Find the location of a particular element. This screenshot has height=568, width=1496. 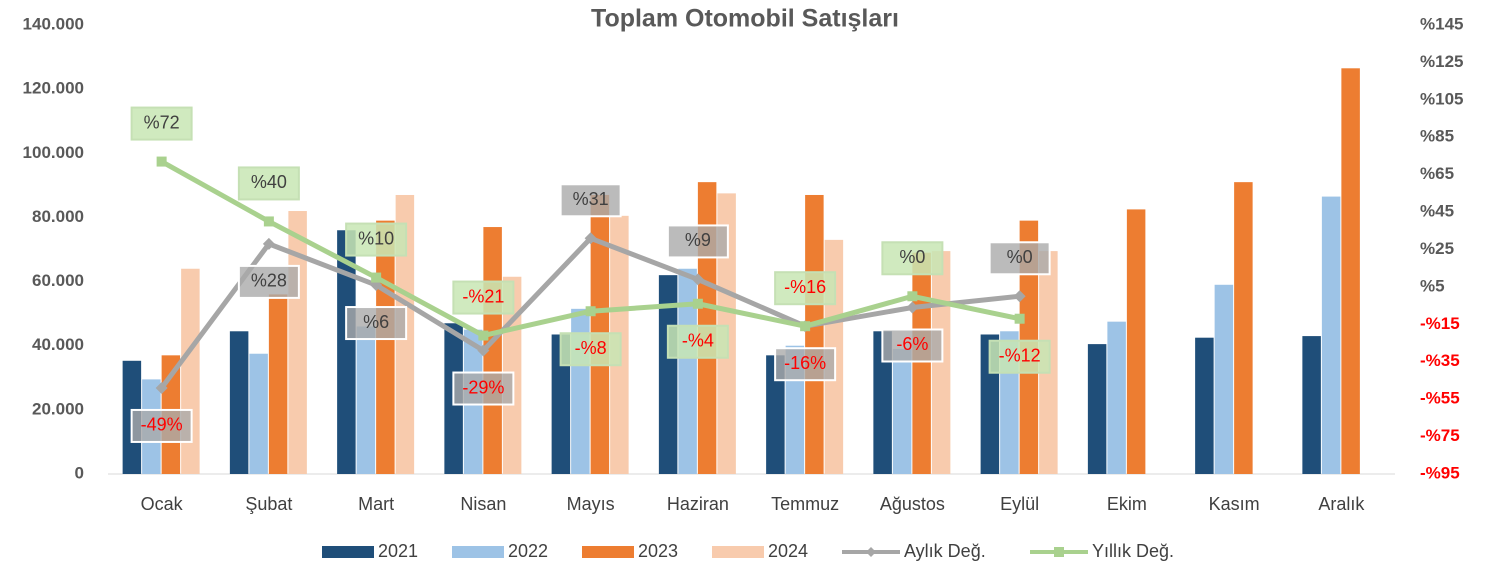

data-label: -%16 is located at coordinates (805, 287).